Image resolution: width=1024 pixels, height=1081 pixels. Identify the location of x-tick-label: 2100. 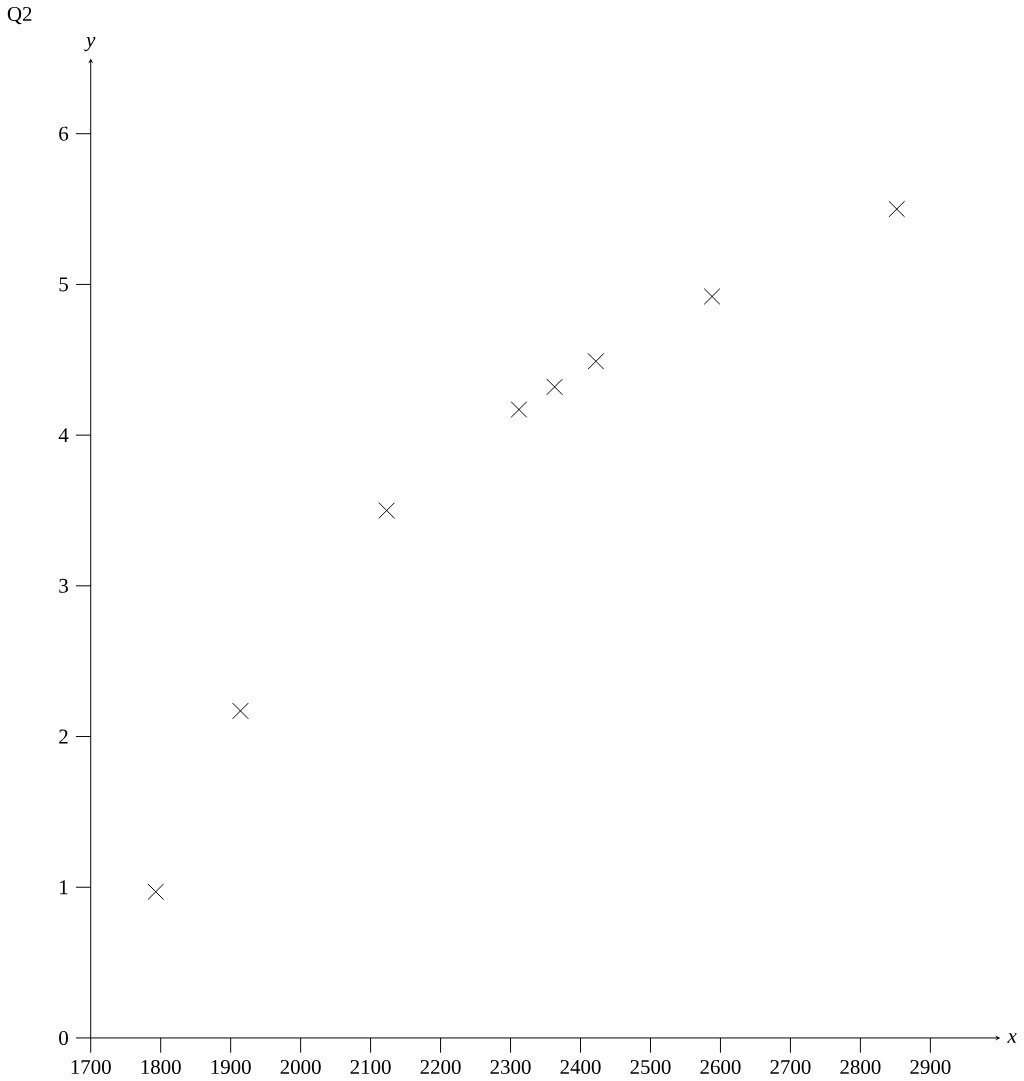
(370, 1067).